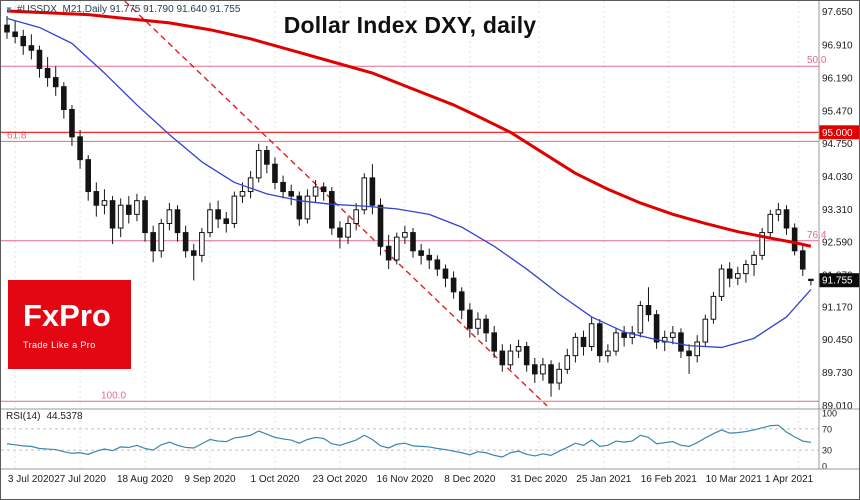 This screenshot has width=860, height=500. What do you see at coordinates (837, 210) in the screenshot?
I see `price-axis-label: 93.310` at bounding box center [837, 210].